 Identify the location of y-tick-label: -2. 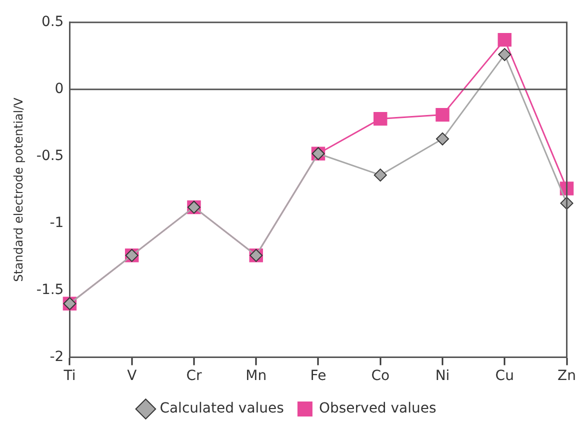
(57, 356).